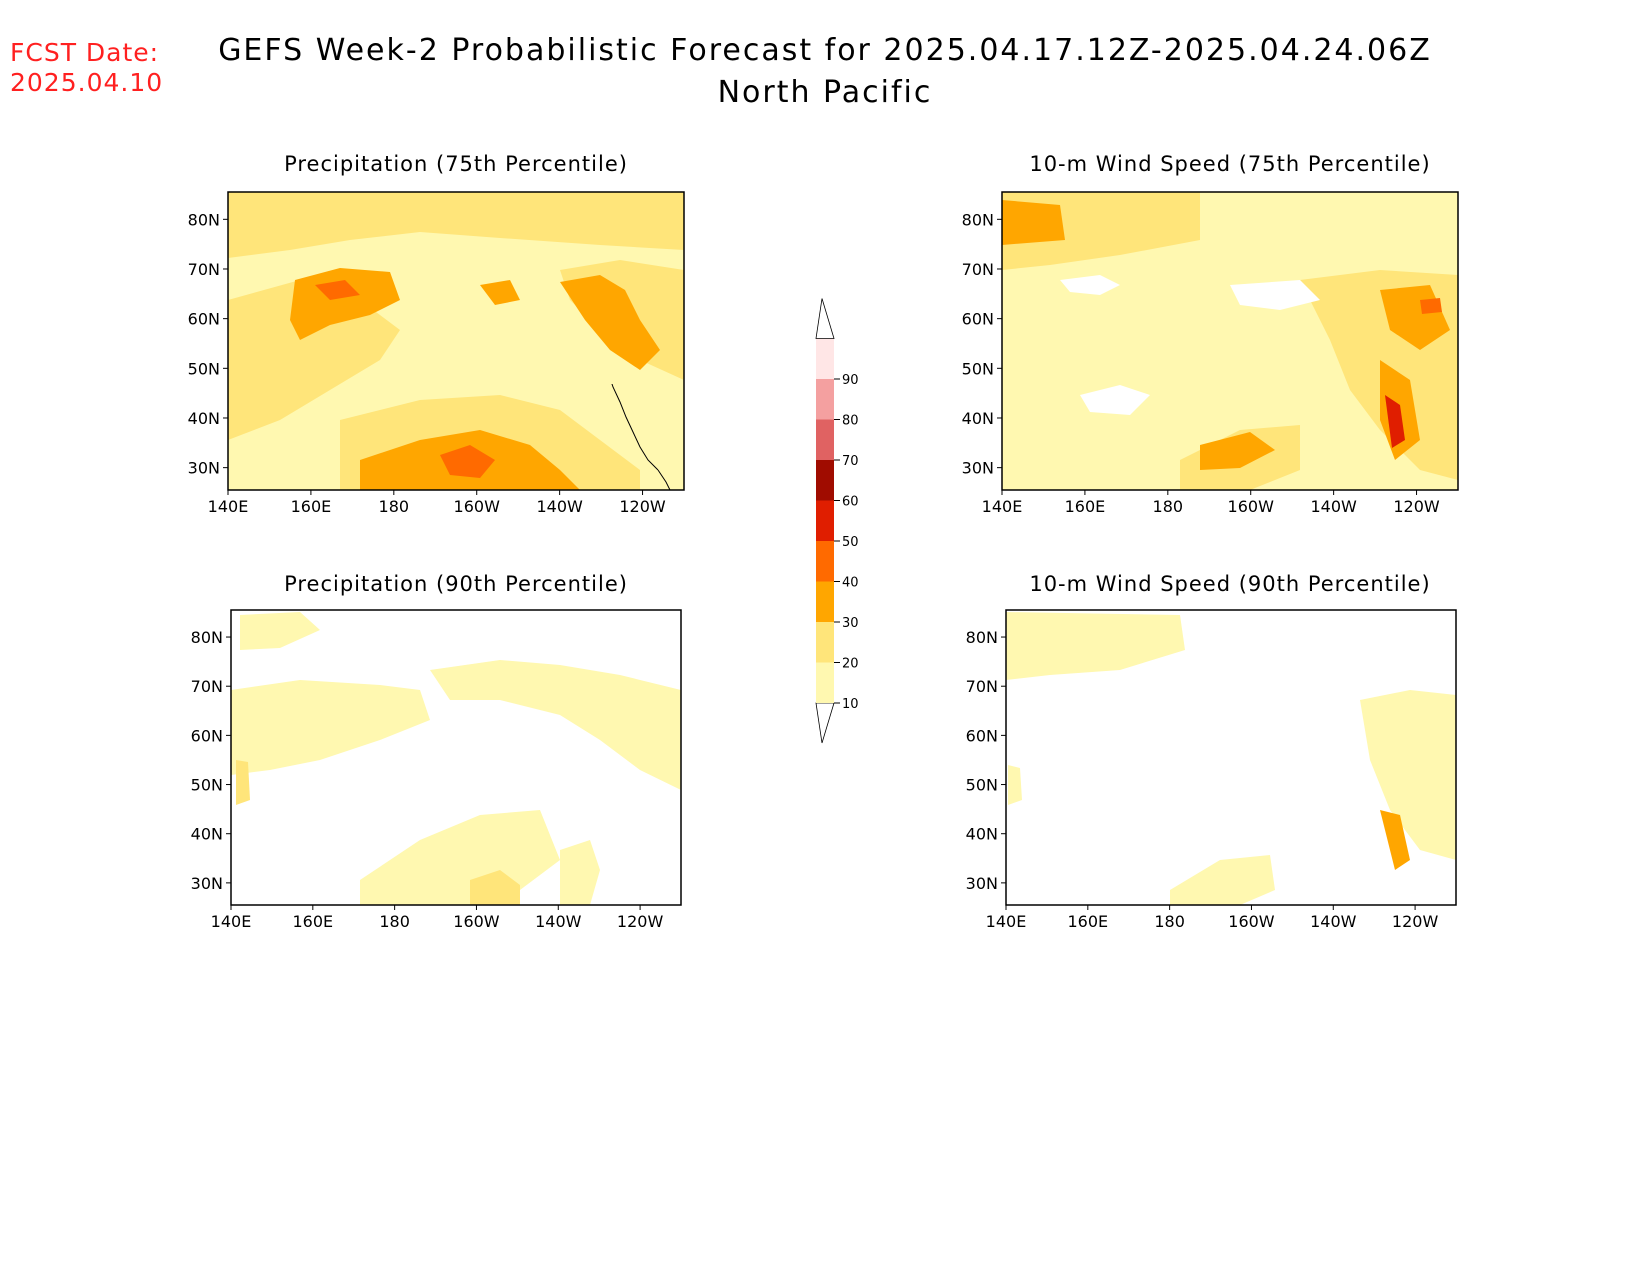 This screenshot has height=1275, width=1650. What do you see at coordinates (87, 82) in the screenshot?
I see `fcst-date: 2025.04.10` at bounding box center [87, 82].